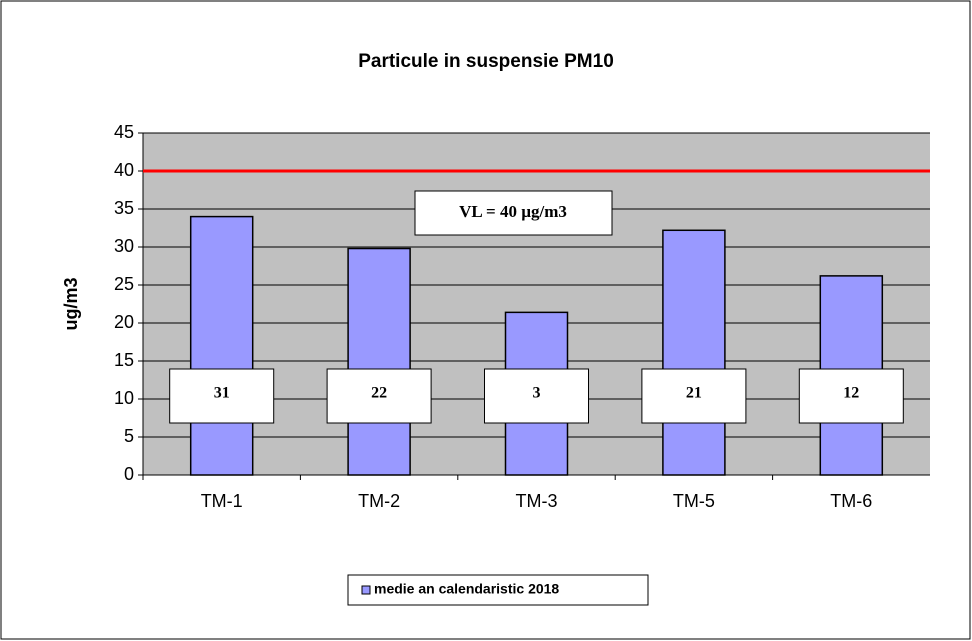  I want to click on legend-label: medie an calendaristic 2018, so click(466, 589).